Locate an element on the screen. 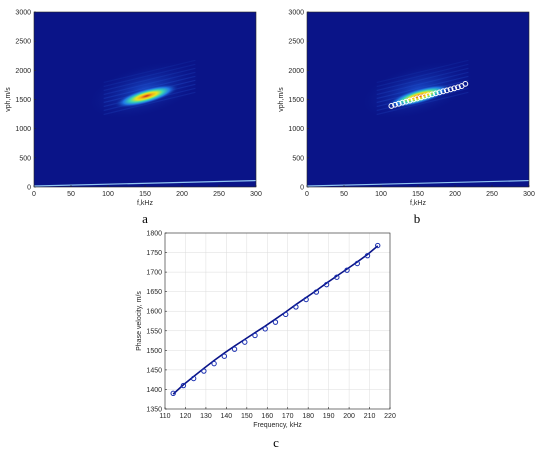 The height and width of the screenshot is (453, 550). panel-letter-a: a is located at coordinates (145, 218).